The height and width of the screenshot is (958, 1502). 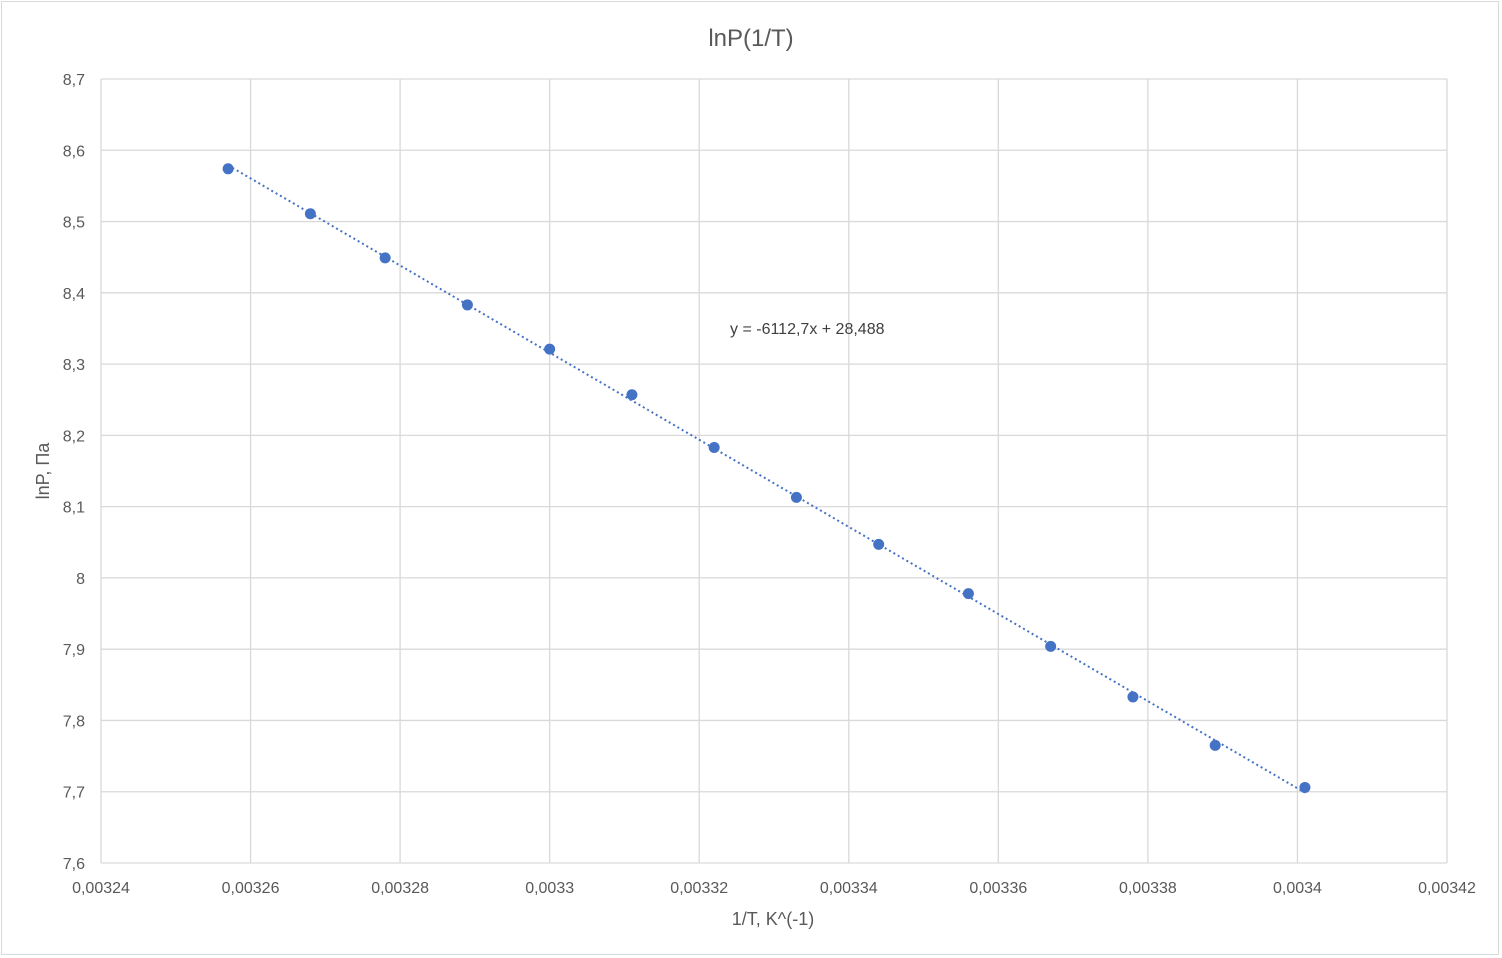 I want to click on y-tick-label: 8,5, so click(x=74, y=223).